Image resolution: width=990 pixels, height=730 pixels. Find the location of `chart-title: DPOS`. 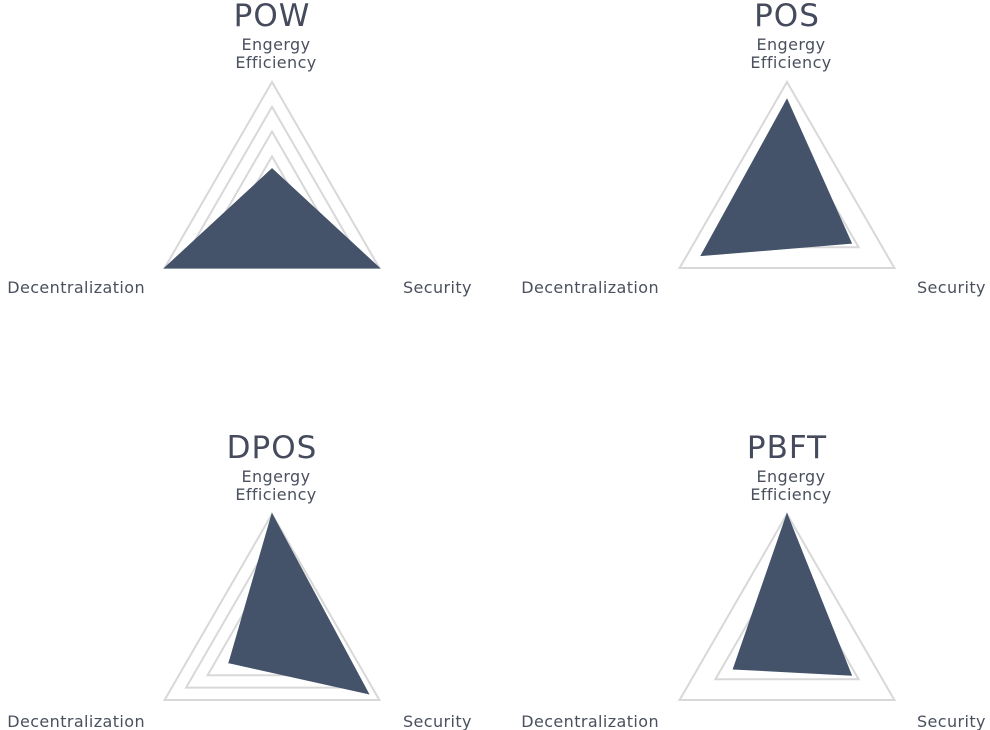

chart-title: DPOS is located at coordinates (272, 448).